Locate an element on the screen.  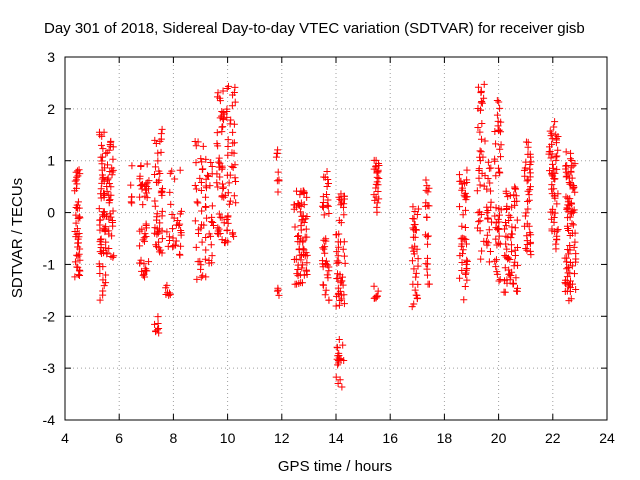
x-tick-label: 4 is located at coordinates (65, 438).